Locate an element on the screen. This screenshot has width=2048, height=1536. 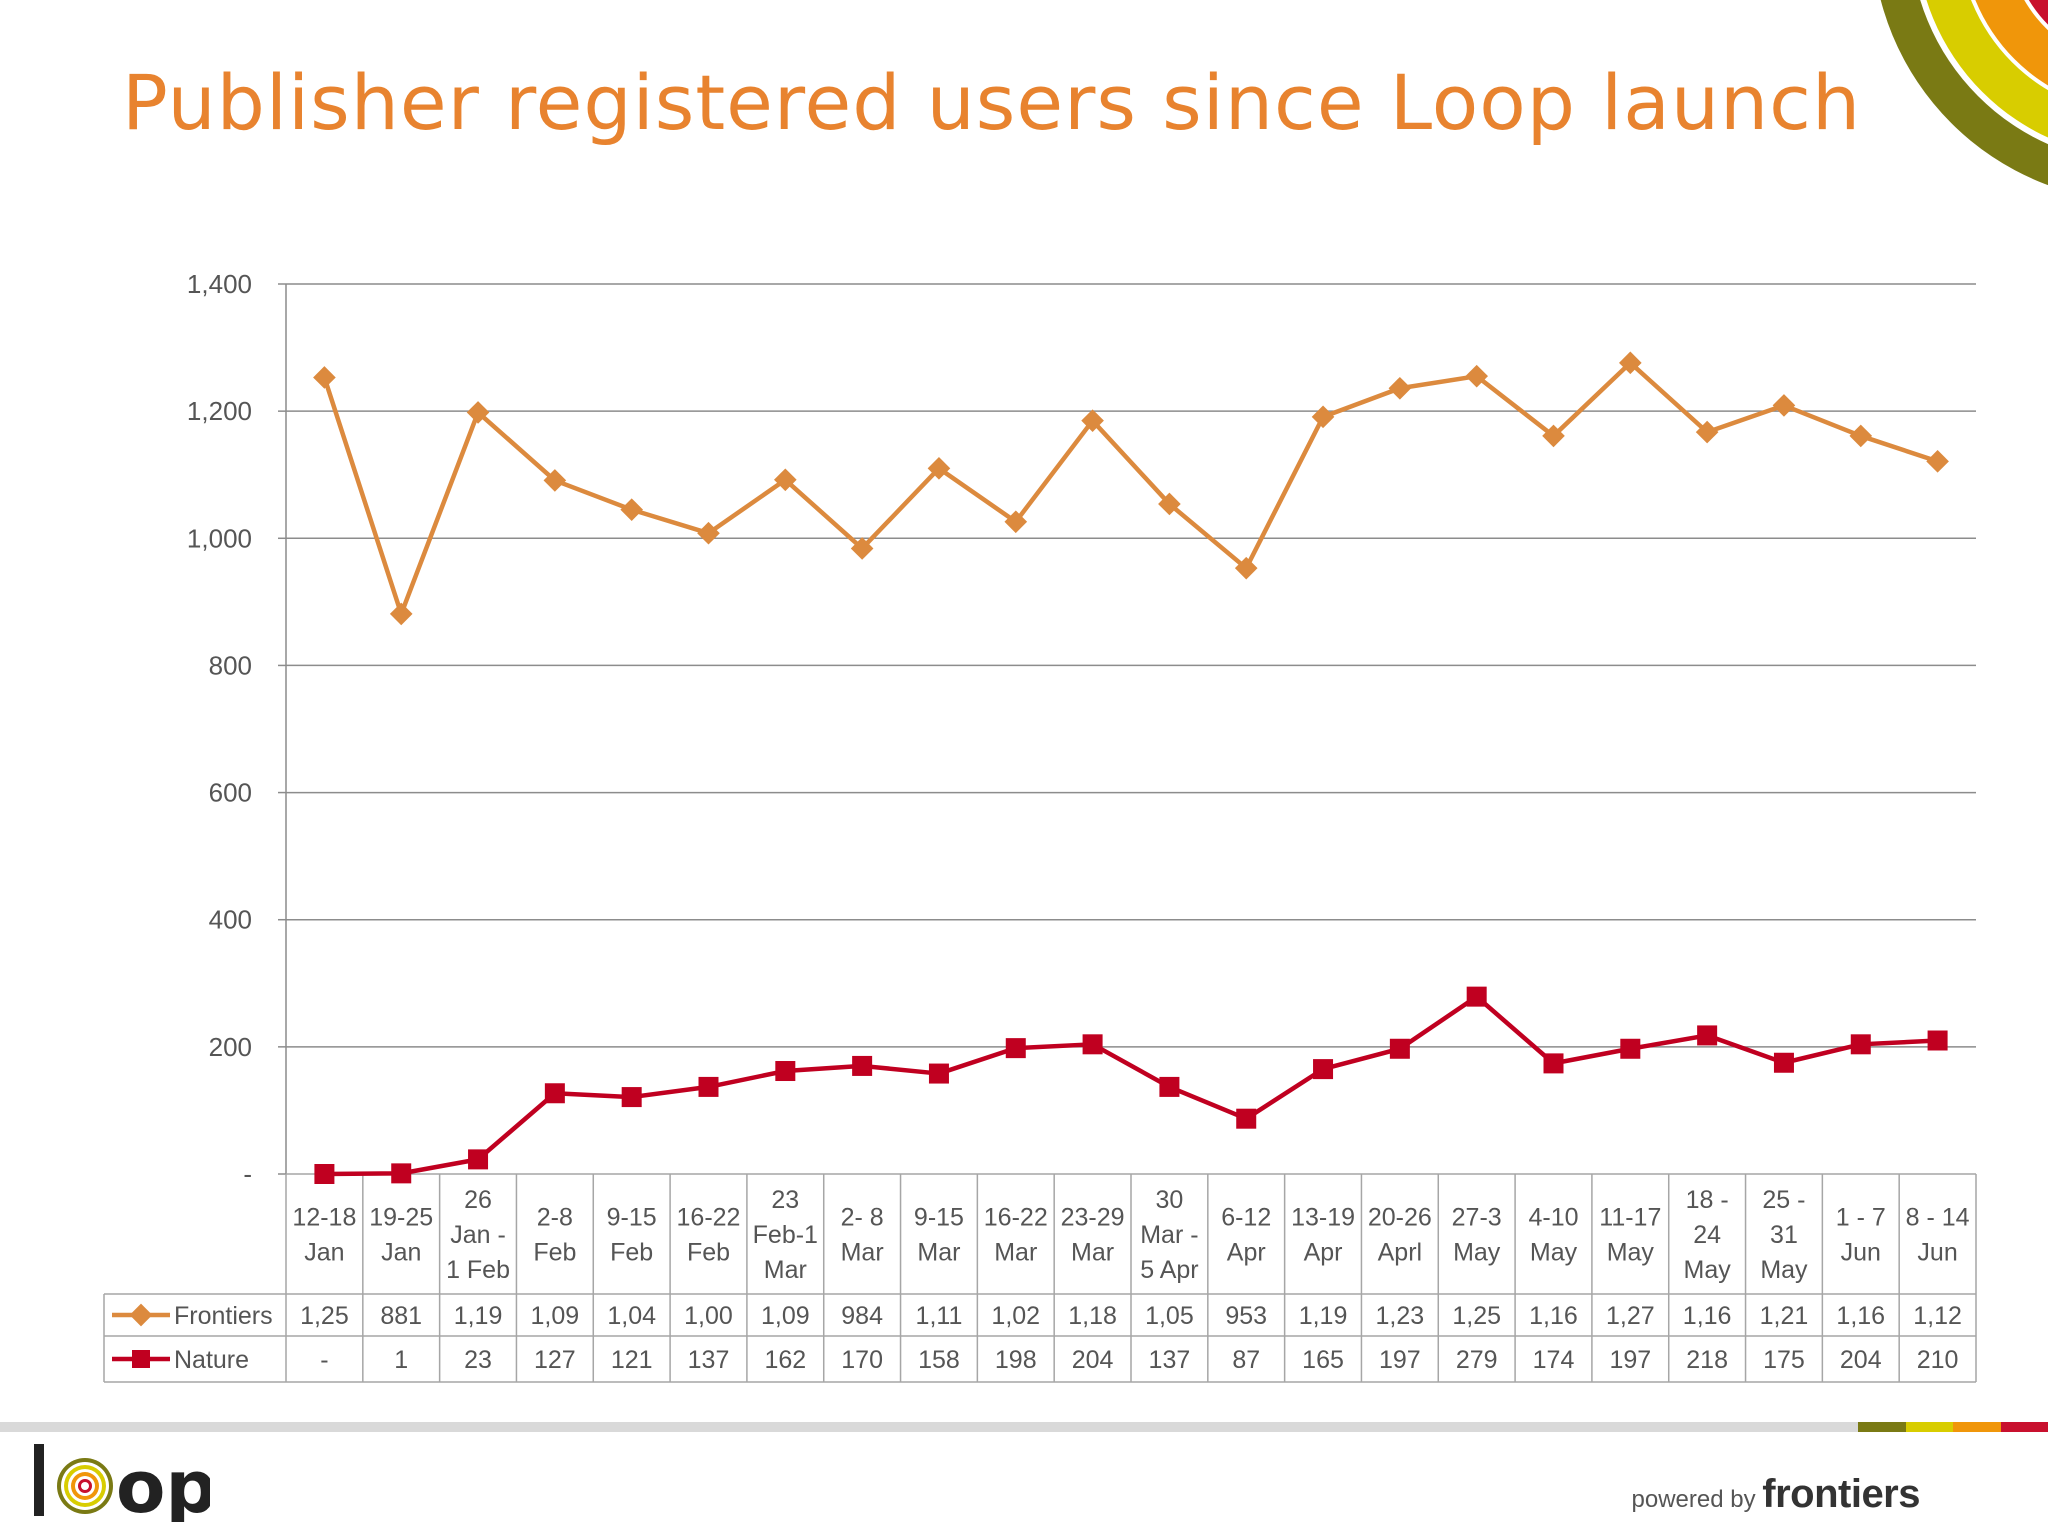
y-tick-label: 1,200 is located at coordinates (219, 411).